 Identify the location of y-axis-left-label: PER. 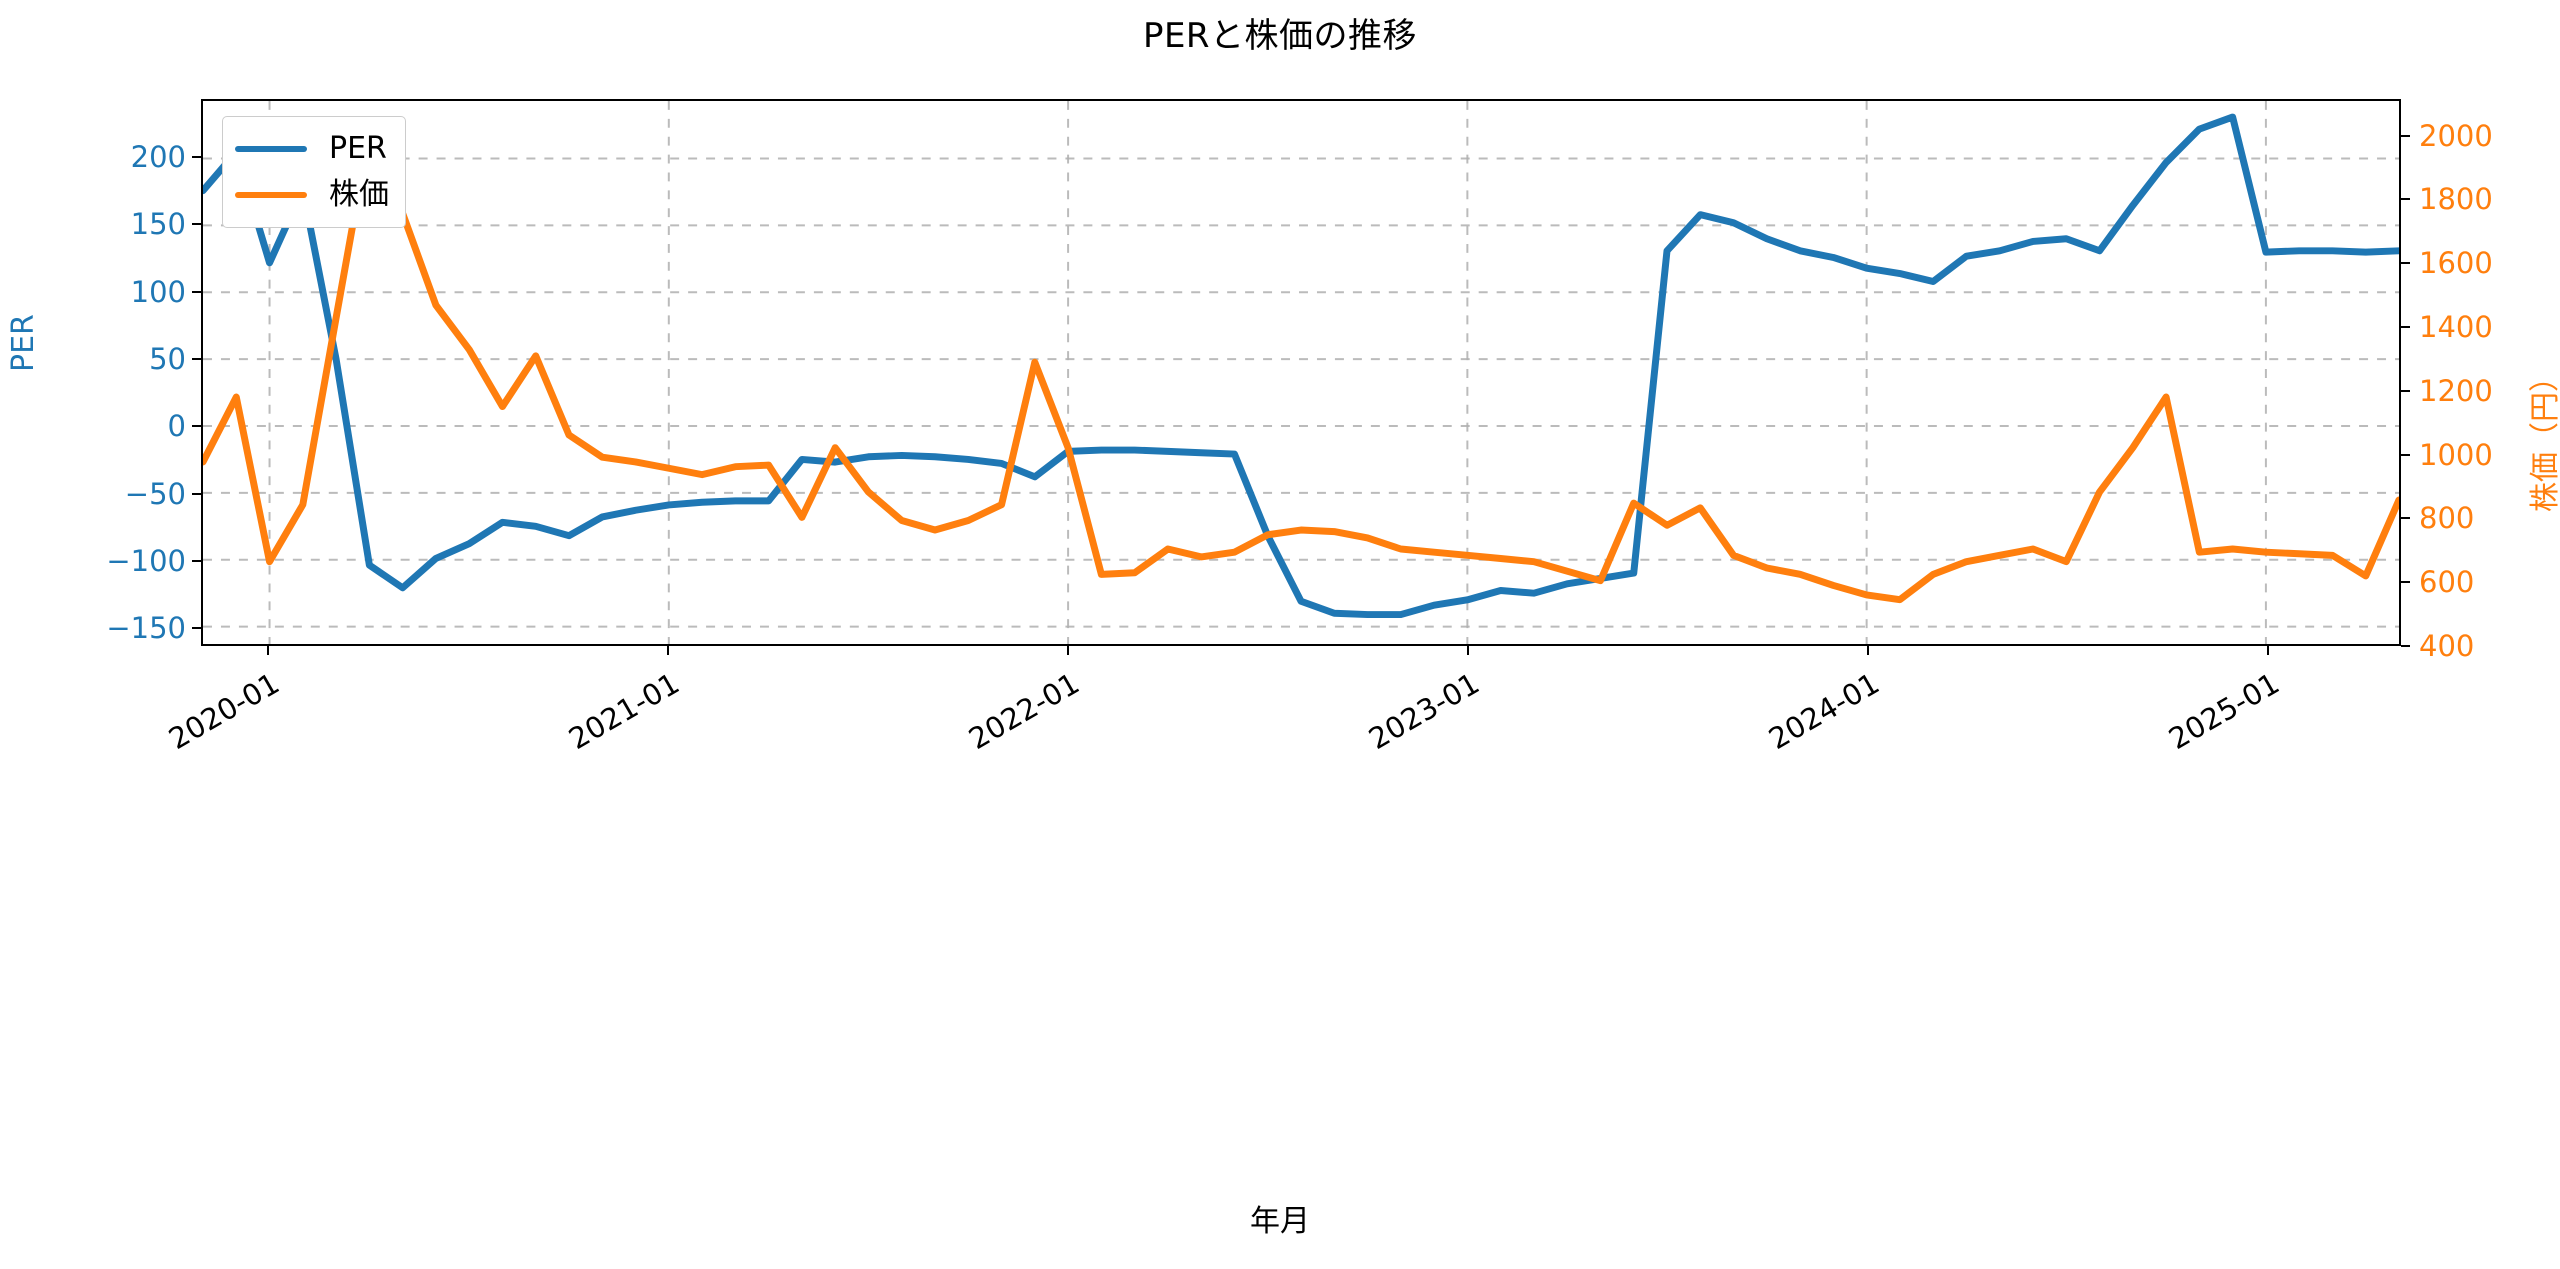
(23, 343).